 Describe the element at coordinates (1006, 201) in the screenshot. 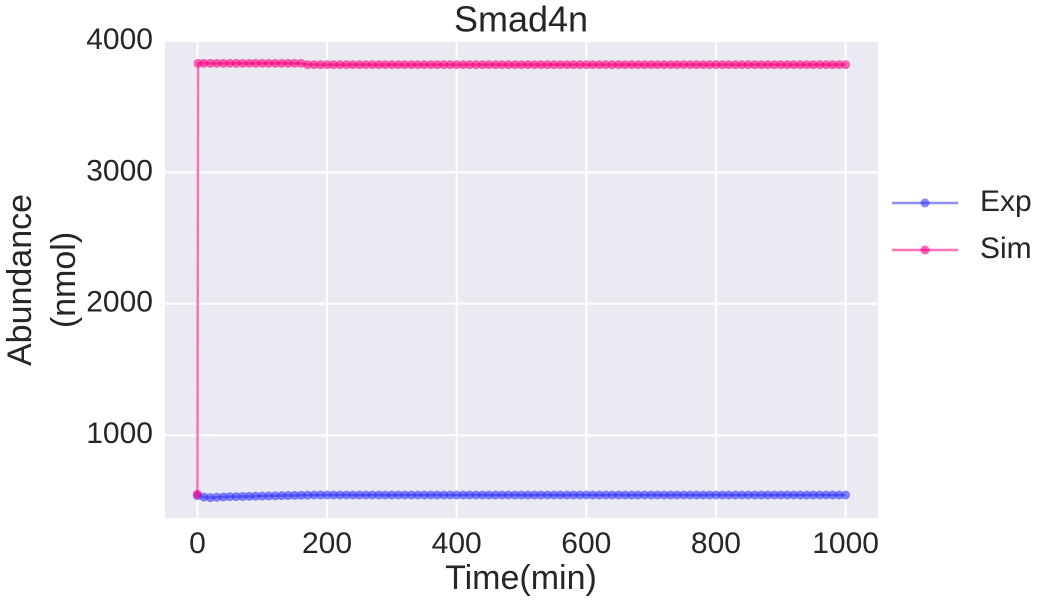

I see `legend-label: Exp` at that location.